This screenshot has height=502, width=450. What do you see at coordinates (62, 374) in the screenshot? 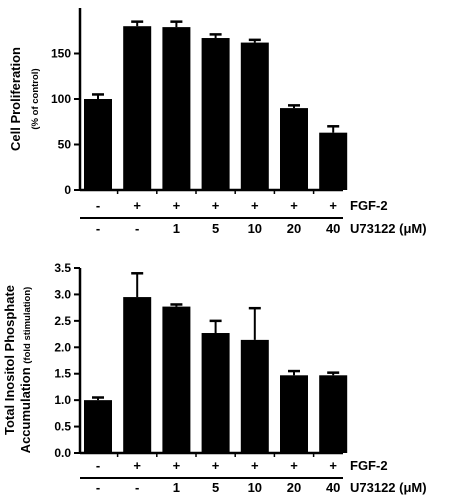
I see `y-tick-label: 1.5` at bounding box center [62, 374].